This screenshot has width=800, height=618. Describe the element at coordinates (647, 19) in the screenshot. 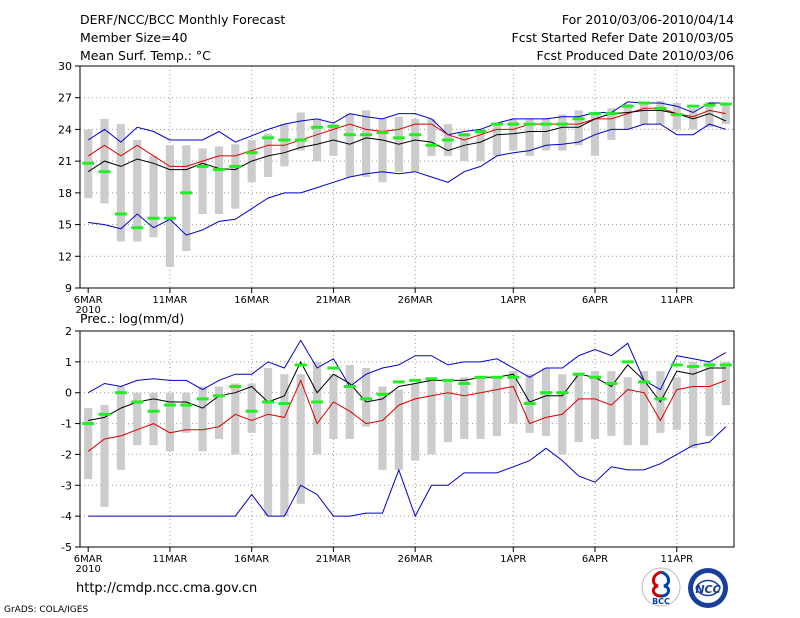

I see `forecast-period: For 2010/03/06-2010/04/14` at that location.